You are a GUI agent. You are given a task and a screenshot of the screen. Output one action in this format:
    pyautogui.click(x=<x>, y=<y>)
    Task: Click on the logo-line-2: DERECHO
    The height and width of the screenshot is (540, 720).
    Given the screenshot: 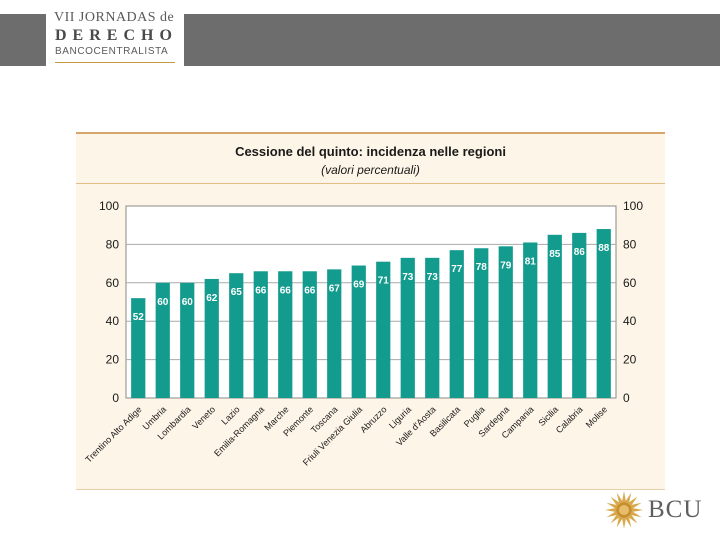 What is the action you would take?
    pyautogui.click(x=116, y=35)
    